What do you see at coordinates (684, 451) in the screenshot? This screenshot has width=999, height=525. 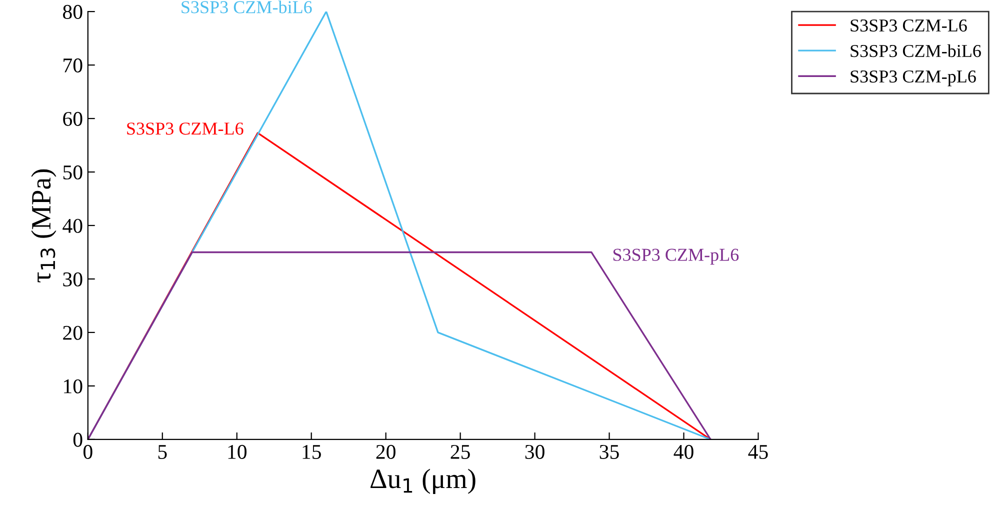 I see `x-tick-label: 40` at bounding box center [684, 451].